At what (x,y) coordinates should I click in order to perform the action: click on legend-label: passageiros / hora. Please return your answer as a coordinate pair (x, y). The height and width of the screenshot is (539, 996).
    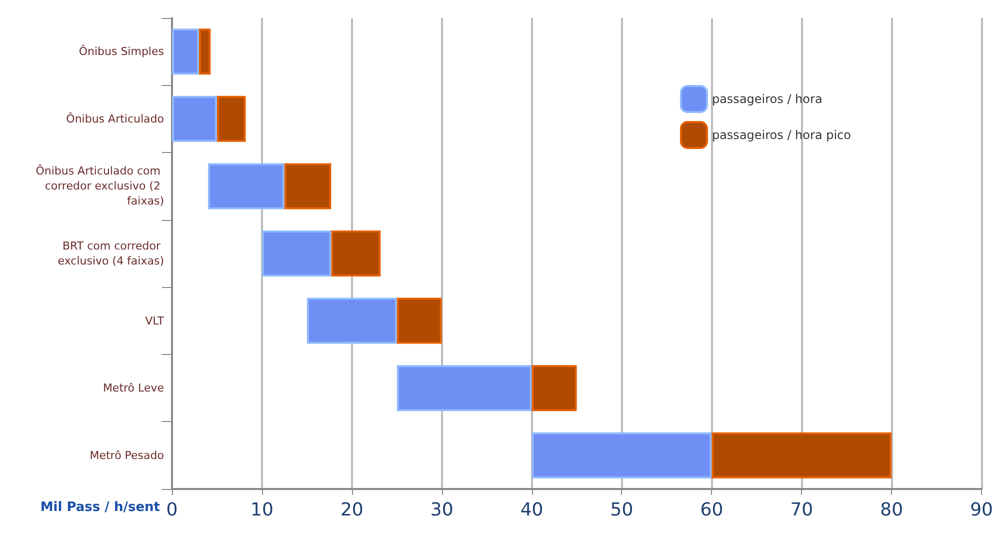
    Looking at the image, I should click on (767, 99).